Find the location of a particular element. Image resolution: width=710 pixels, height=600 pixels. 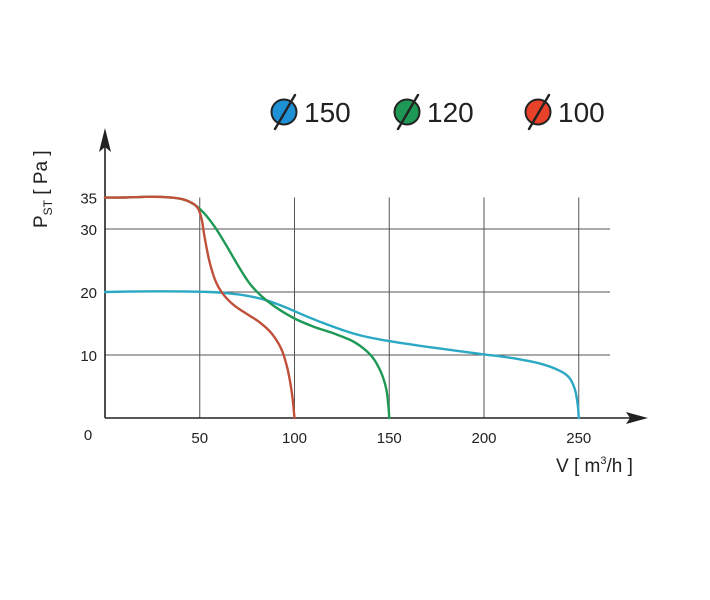

legend-label: 120 is located at coordinates (450, 112).